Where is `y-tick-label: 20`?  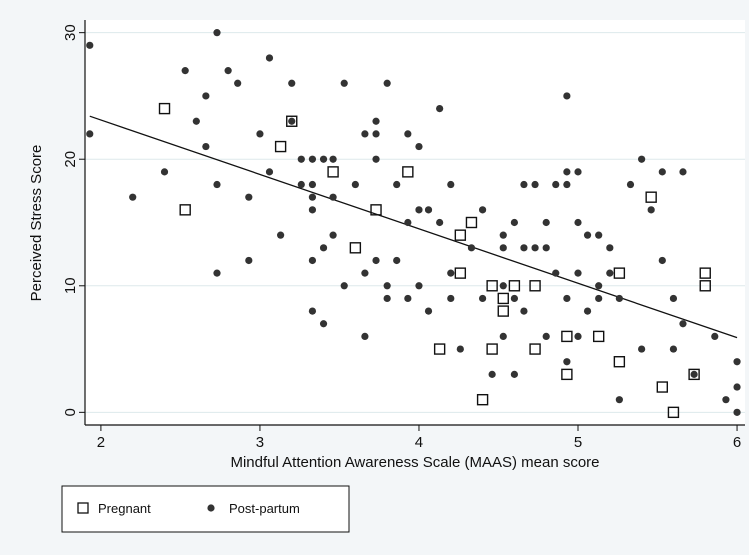
y-tick-label: 20 is located at coordinates (70, 159).